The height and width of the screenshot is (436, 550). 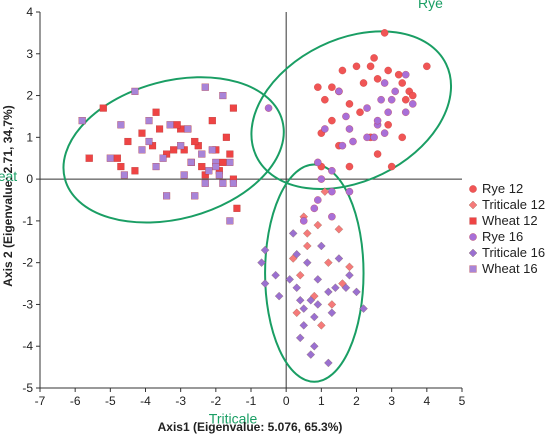 I want to click on x-tick-label: 0, so click(x=286, y=401).